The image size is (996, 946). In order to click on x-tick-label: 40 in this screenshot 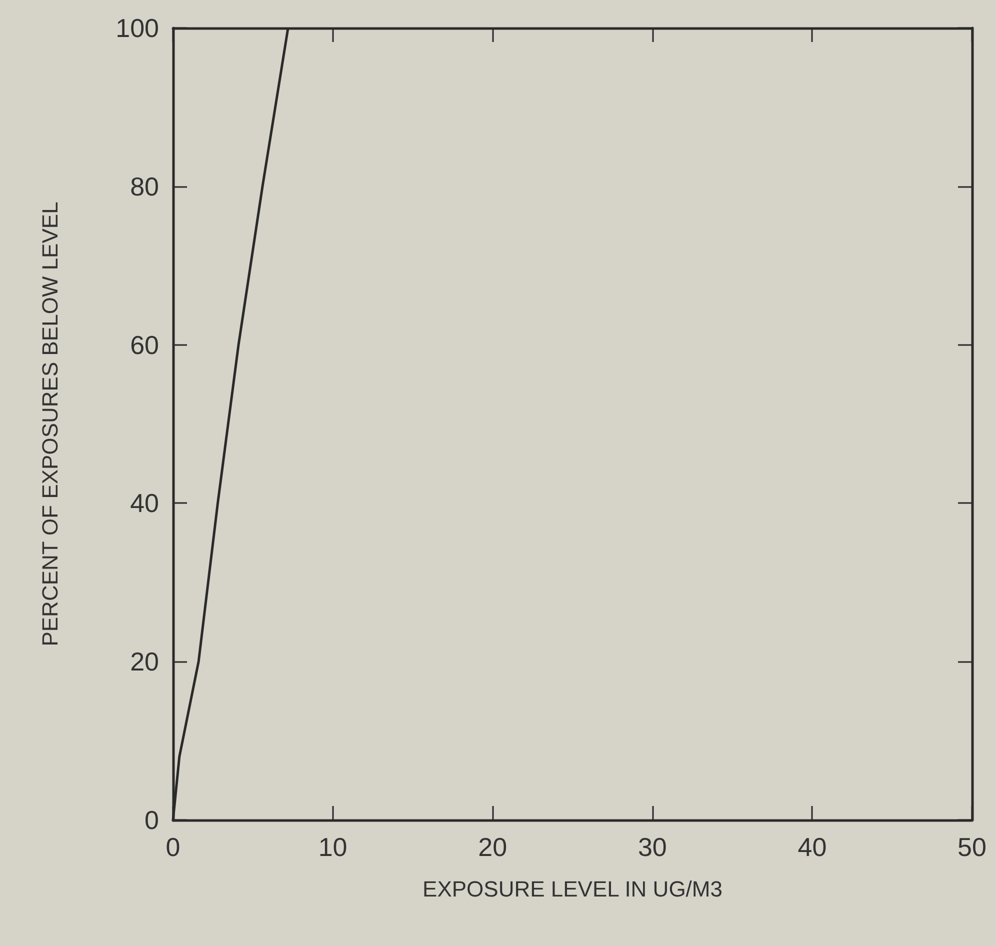, I will do `click(812, 847)`.